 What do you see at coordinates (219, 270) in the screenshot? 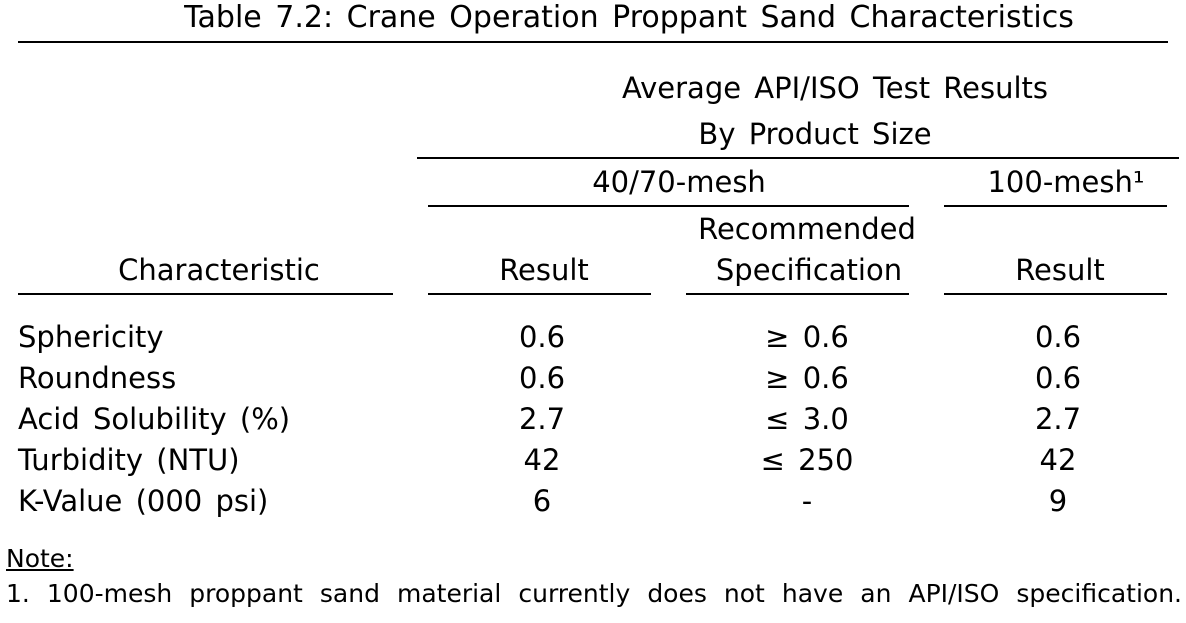
I see `column-header: Characteristic` at bounding box center [219, 270].